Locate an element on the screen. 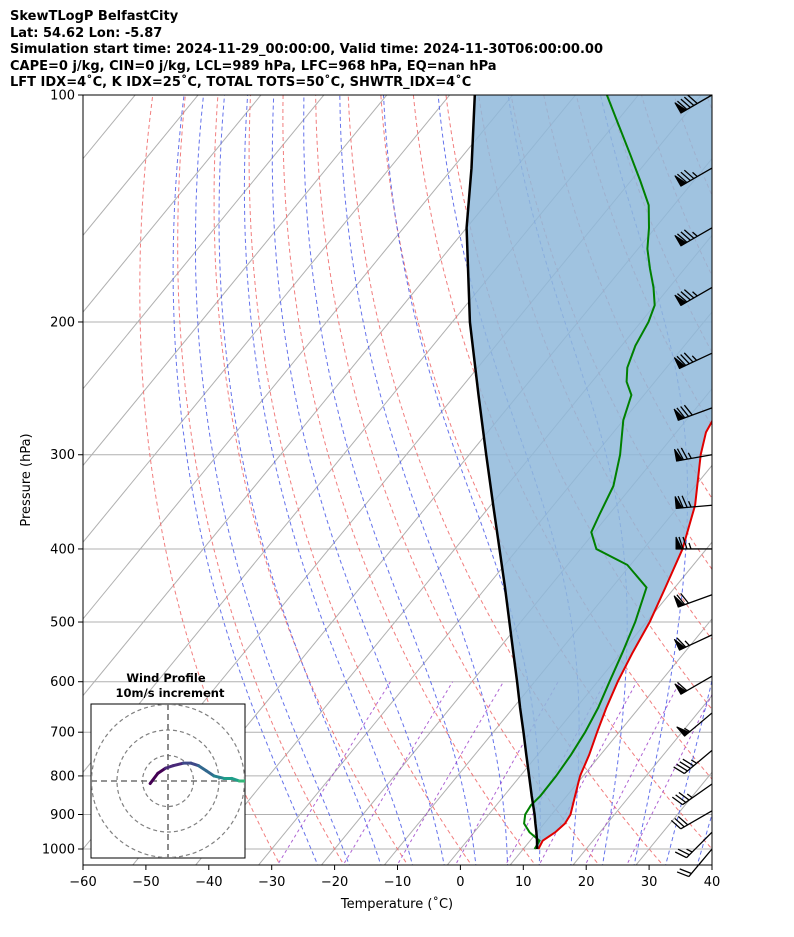  wind-barb-staff is located at coordinates (698, 762).